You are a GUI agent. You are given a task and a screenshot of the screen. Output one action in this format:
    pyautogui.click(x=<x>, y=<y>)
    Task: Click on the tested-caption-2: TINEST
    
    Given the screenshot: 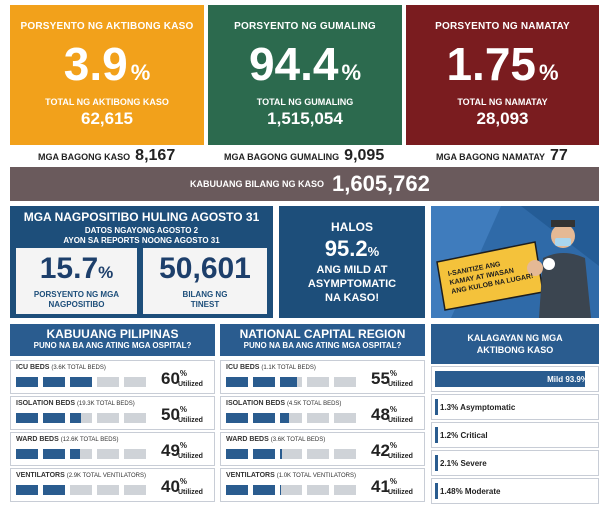 What is the action you would take?
    pyautogui.click(x=205, y=304)
    